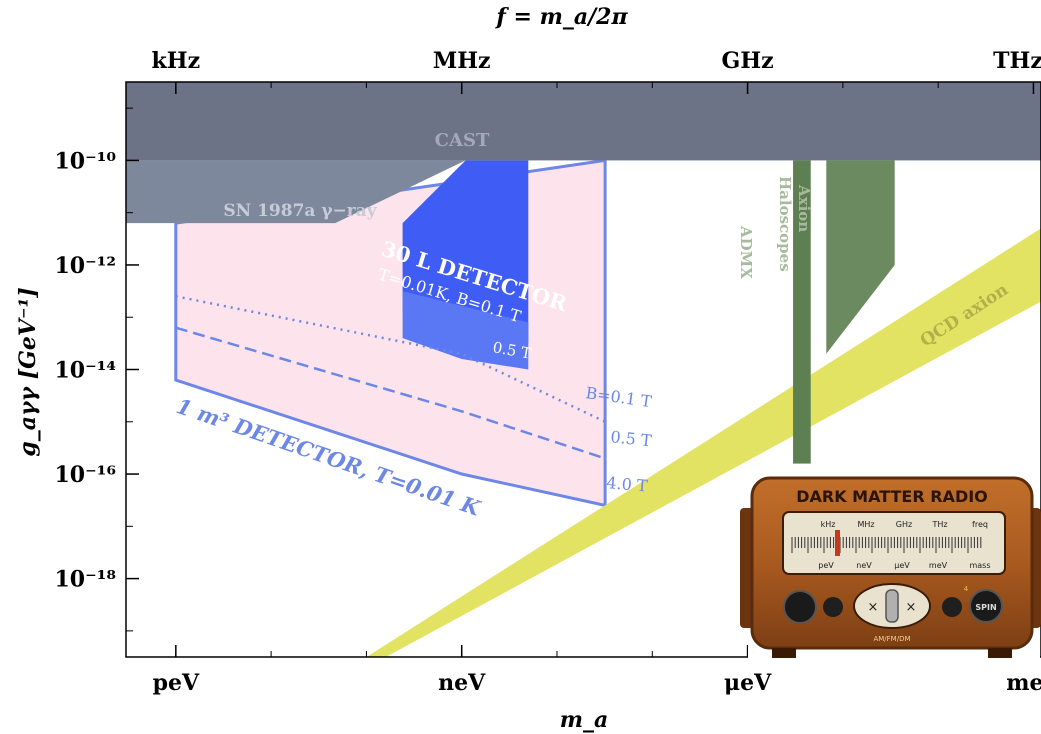 Image resolution: width=1041 pixels, height=734 pixels. Describe the element at coordinates (176, 683) in the screenshot. I see `x-tick-label: peV` at that location.